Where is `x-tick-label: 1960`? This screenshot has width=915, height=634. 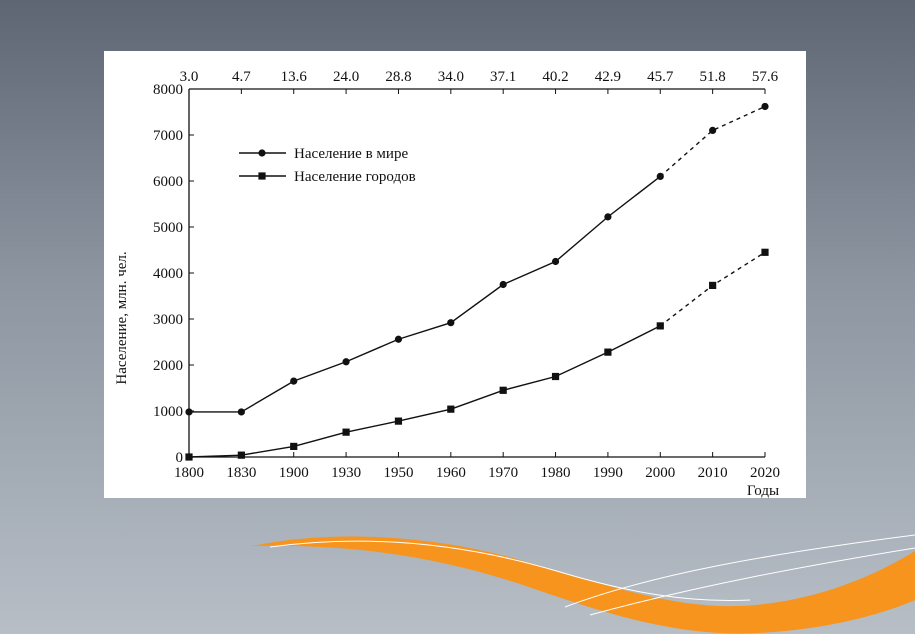 x-tick-label: 1960 is located at coordinates (451, 473).